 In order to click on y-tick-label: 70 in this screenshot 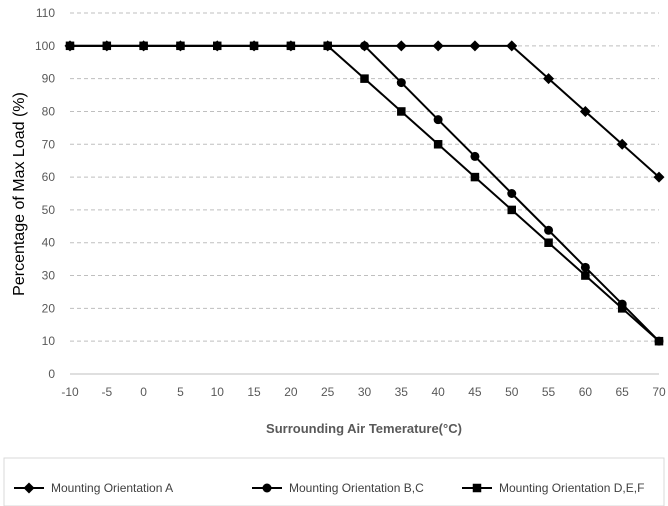, I will do `click(49, 144)`.